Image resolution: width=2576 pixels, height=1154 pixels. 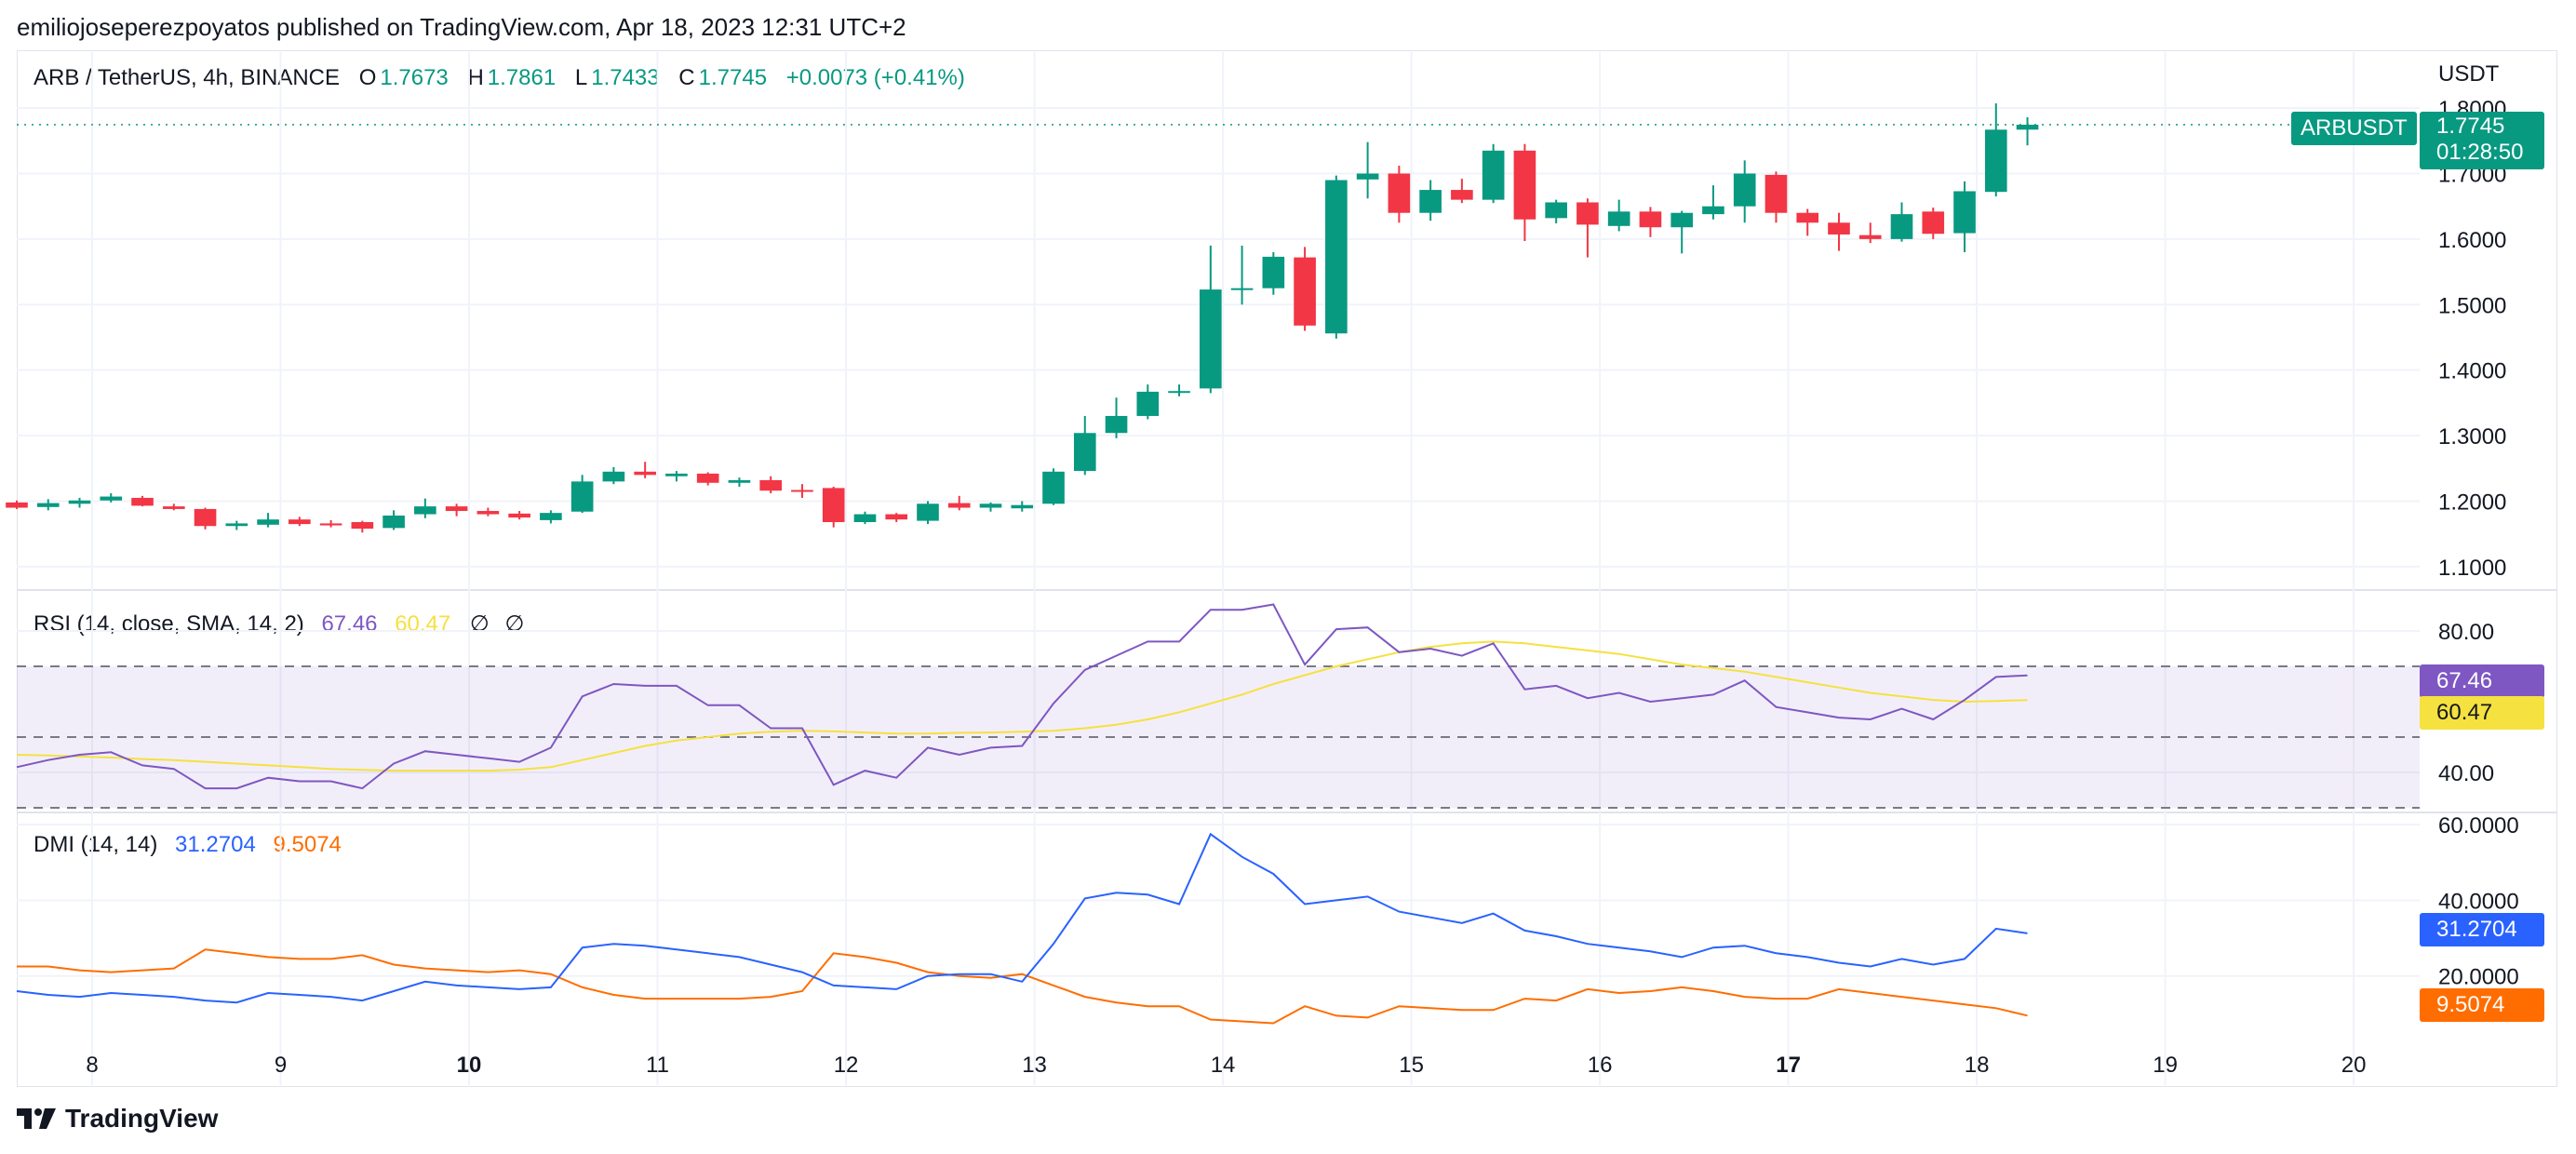 I want to click on rsi-tick-label: 40.00, so click(x=2466, y=773).